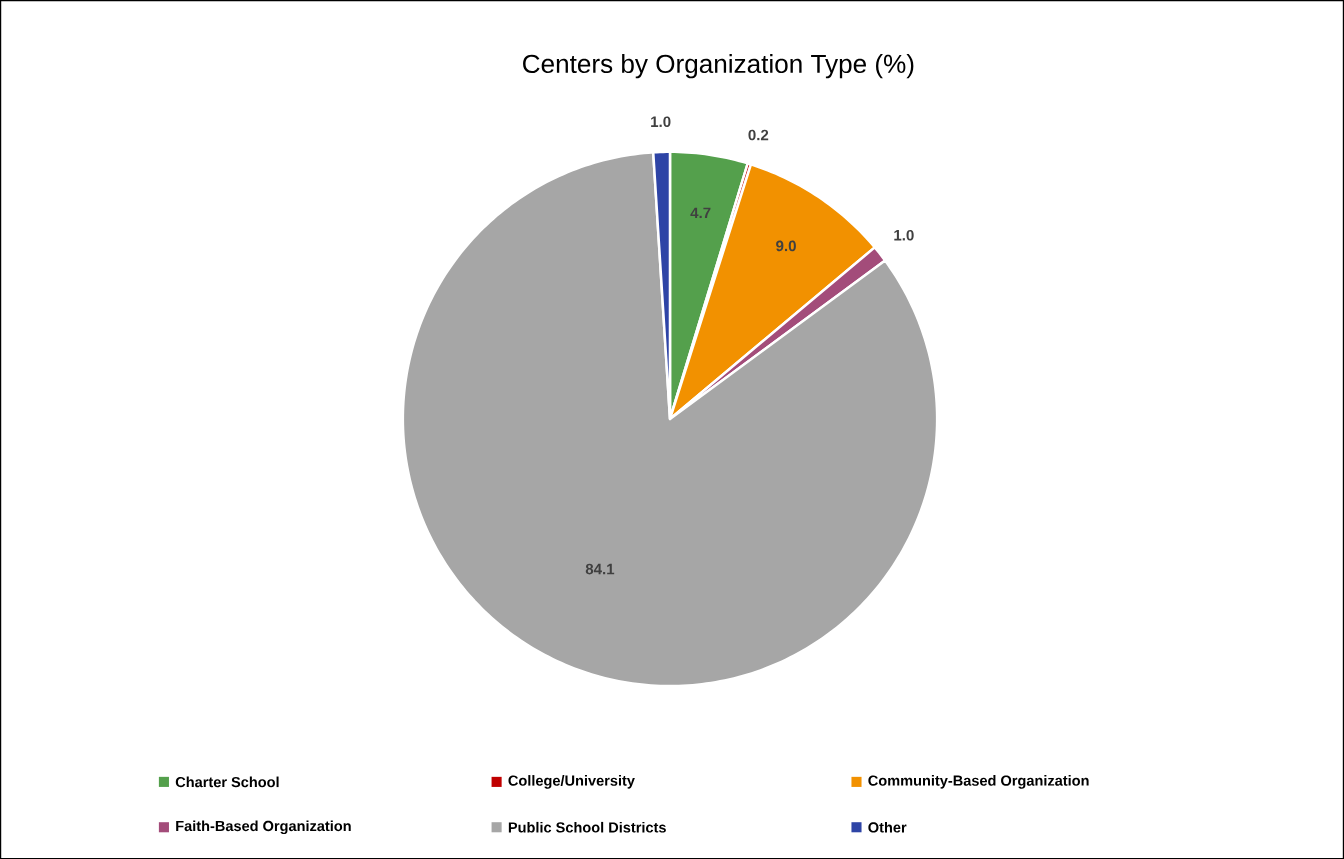 The height and width of the screenshot is (859, 1344). I want to click on legend-label: Public School Districts, so click(587, 827).